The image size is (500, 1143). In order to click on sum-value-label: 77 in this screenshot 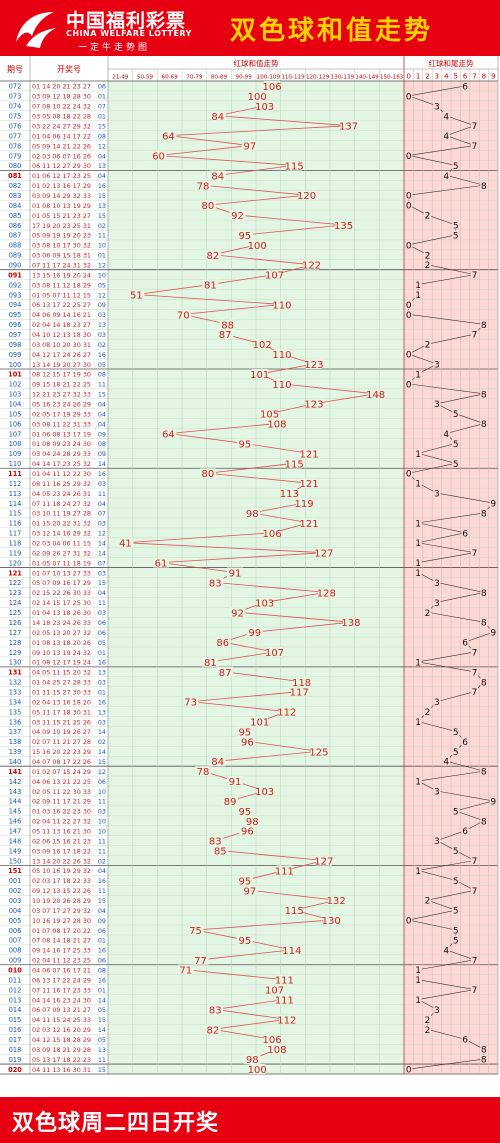, I will do `click(200, 961)`.